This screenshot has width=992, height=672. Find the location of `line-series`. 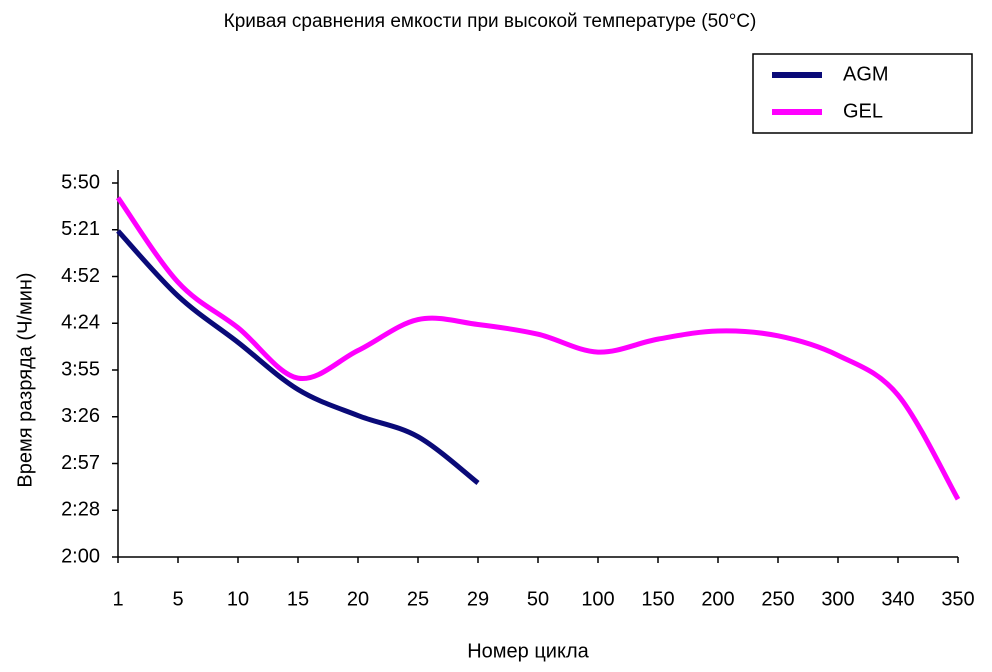

line-series is located at coordinates (298, 357).